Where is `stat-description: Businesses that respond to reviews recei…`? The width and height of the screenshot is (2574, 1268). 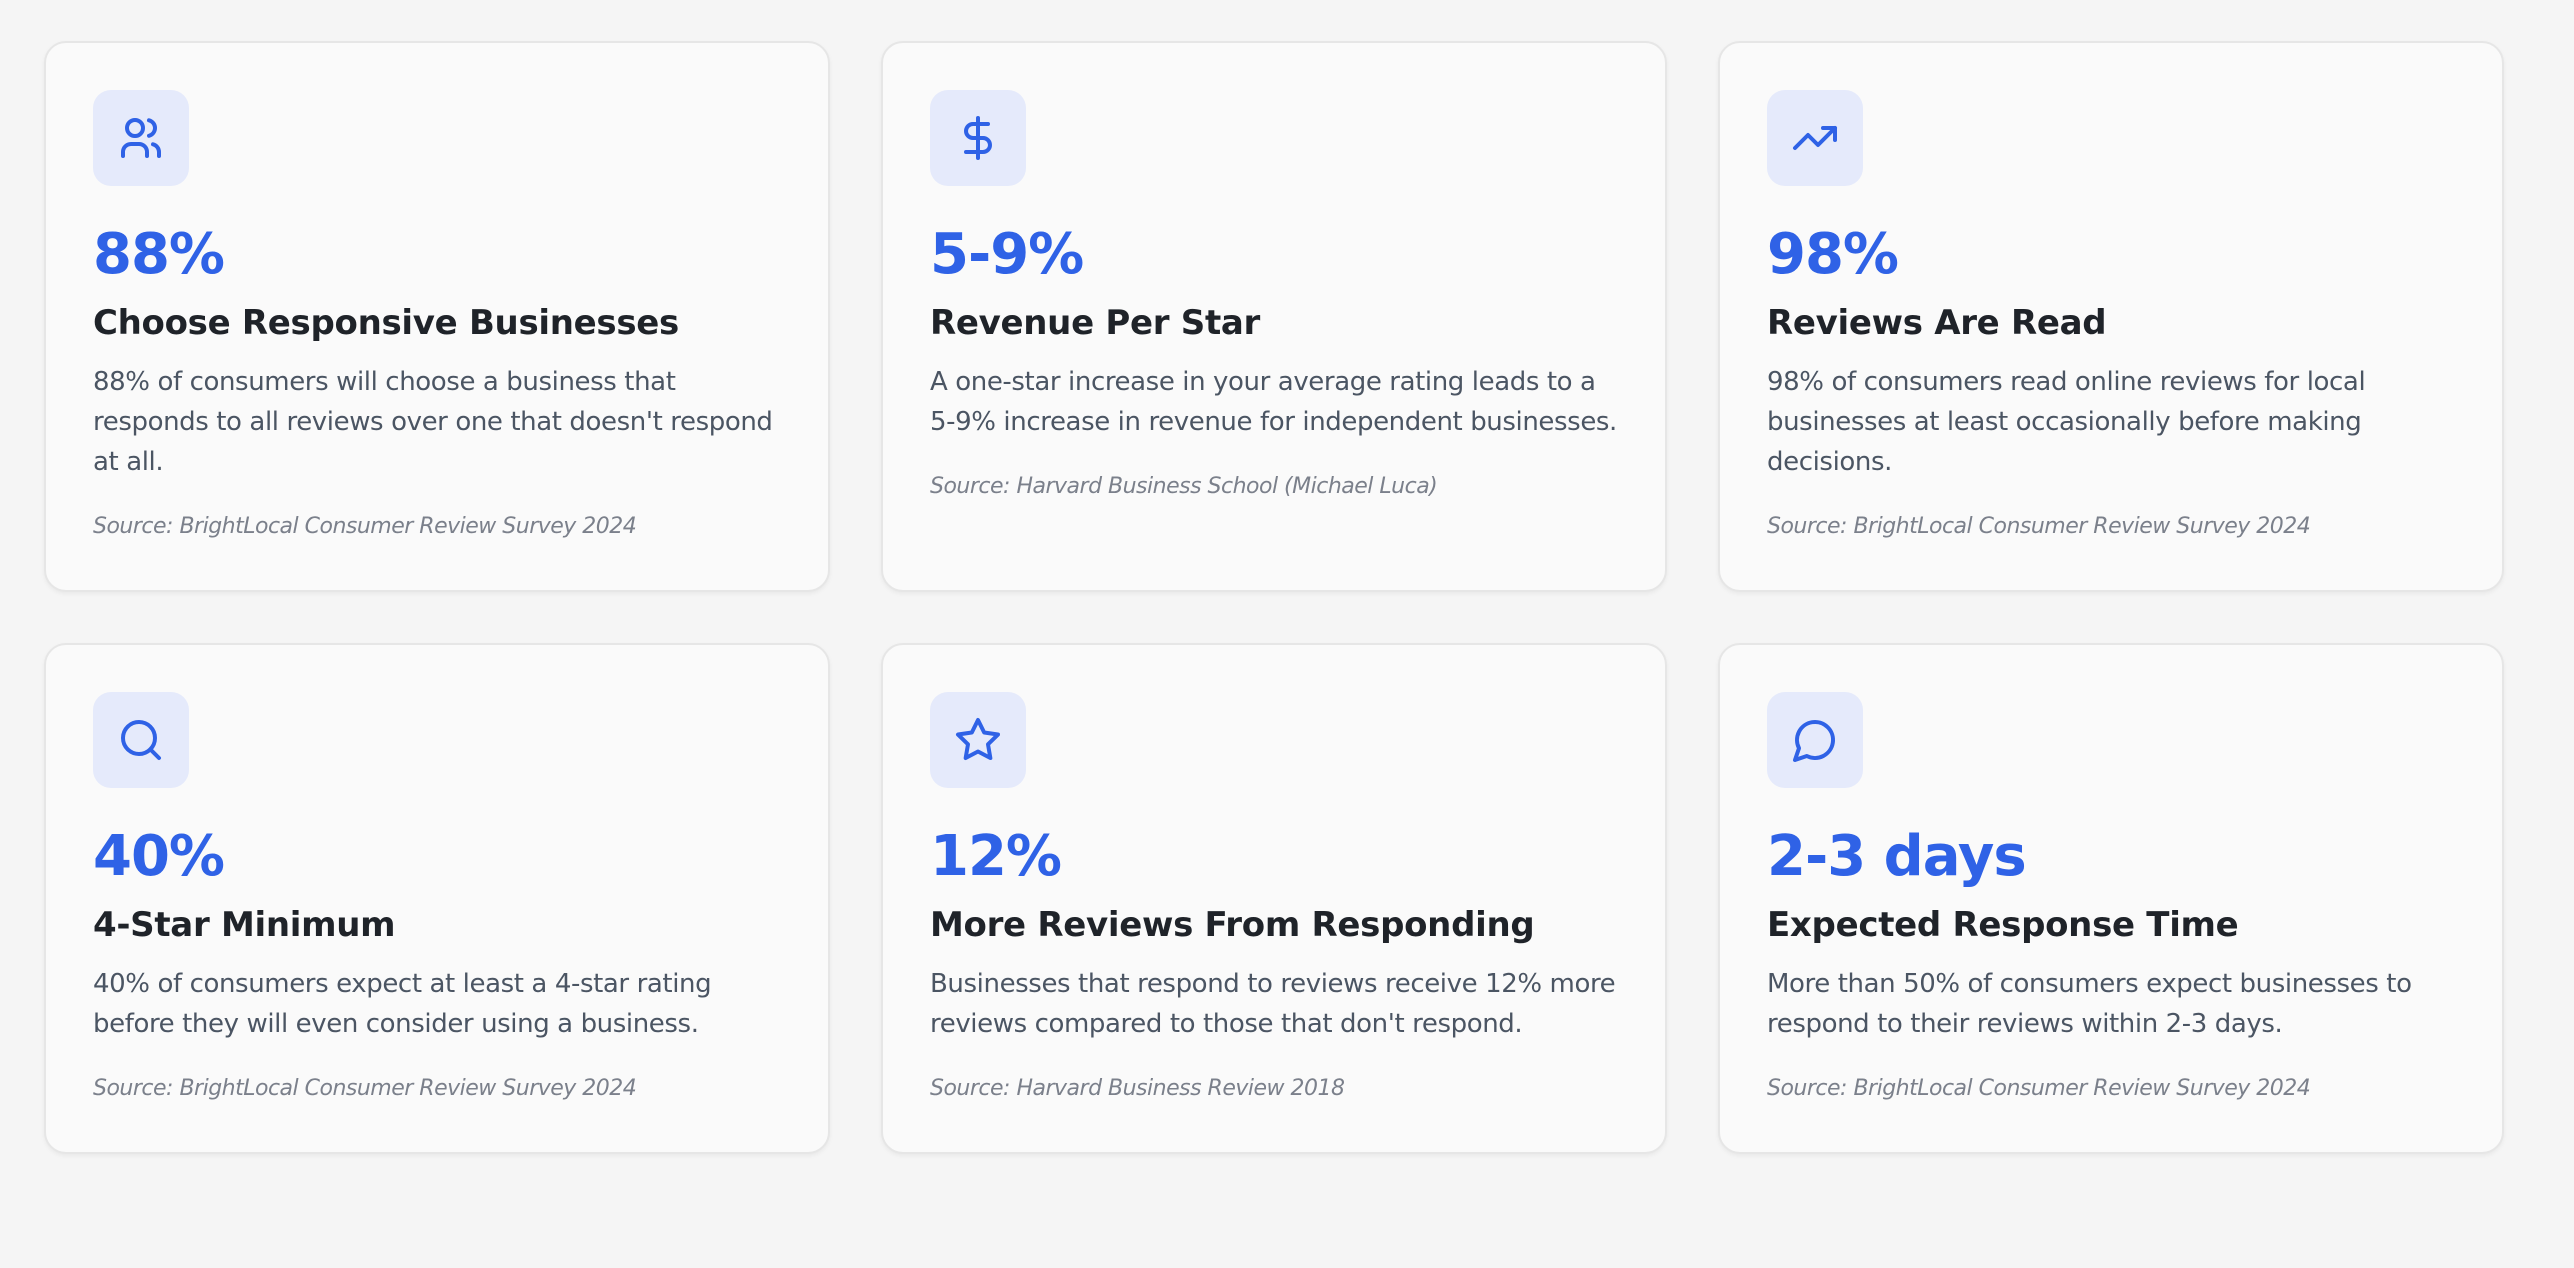 stat-description: Businesses that respond to reviews recei… is located at coordinates (1273, 1004).